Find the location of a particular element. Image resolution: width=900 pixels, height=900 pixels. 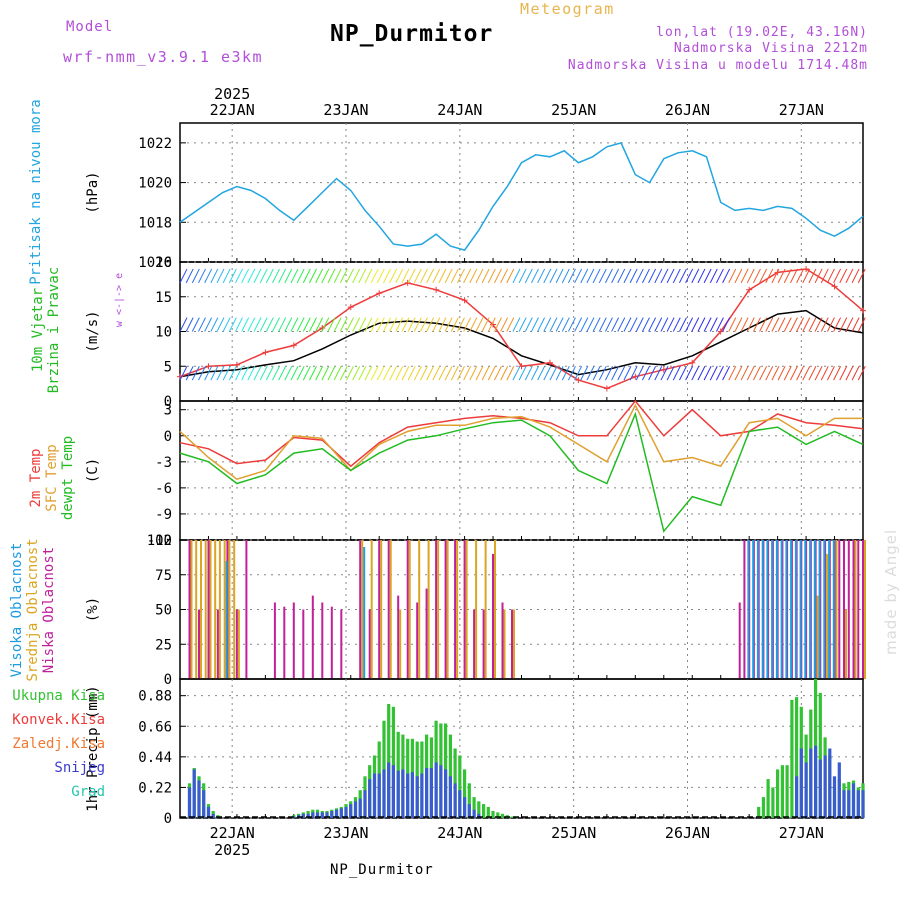

model-name: wrf-nmm_v3.9.1 e3km is located at coordinates (163, 57).